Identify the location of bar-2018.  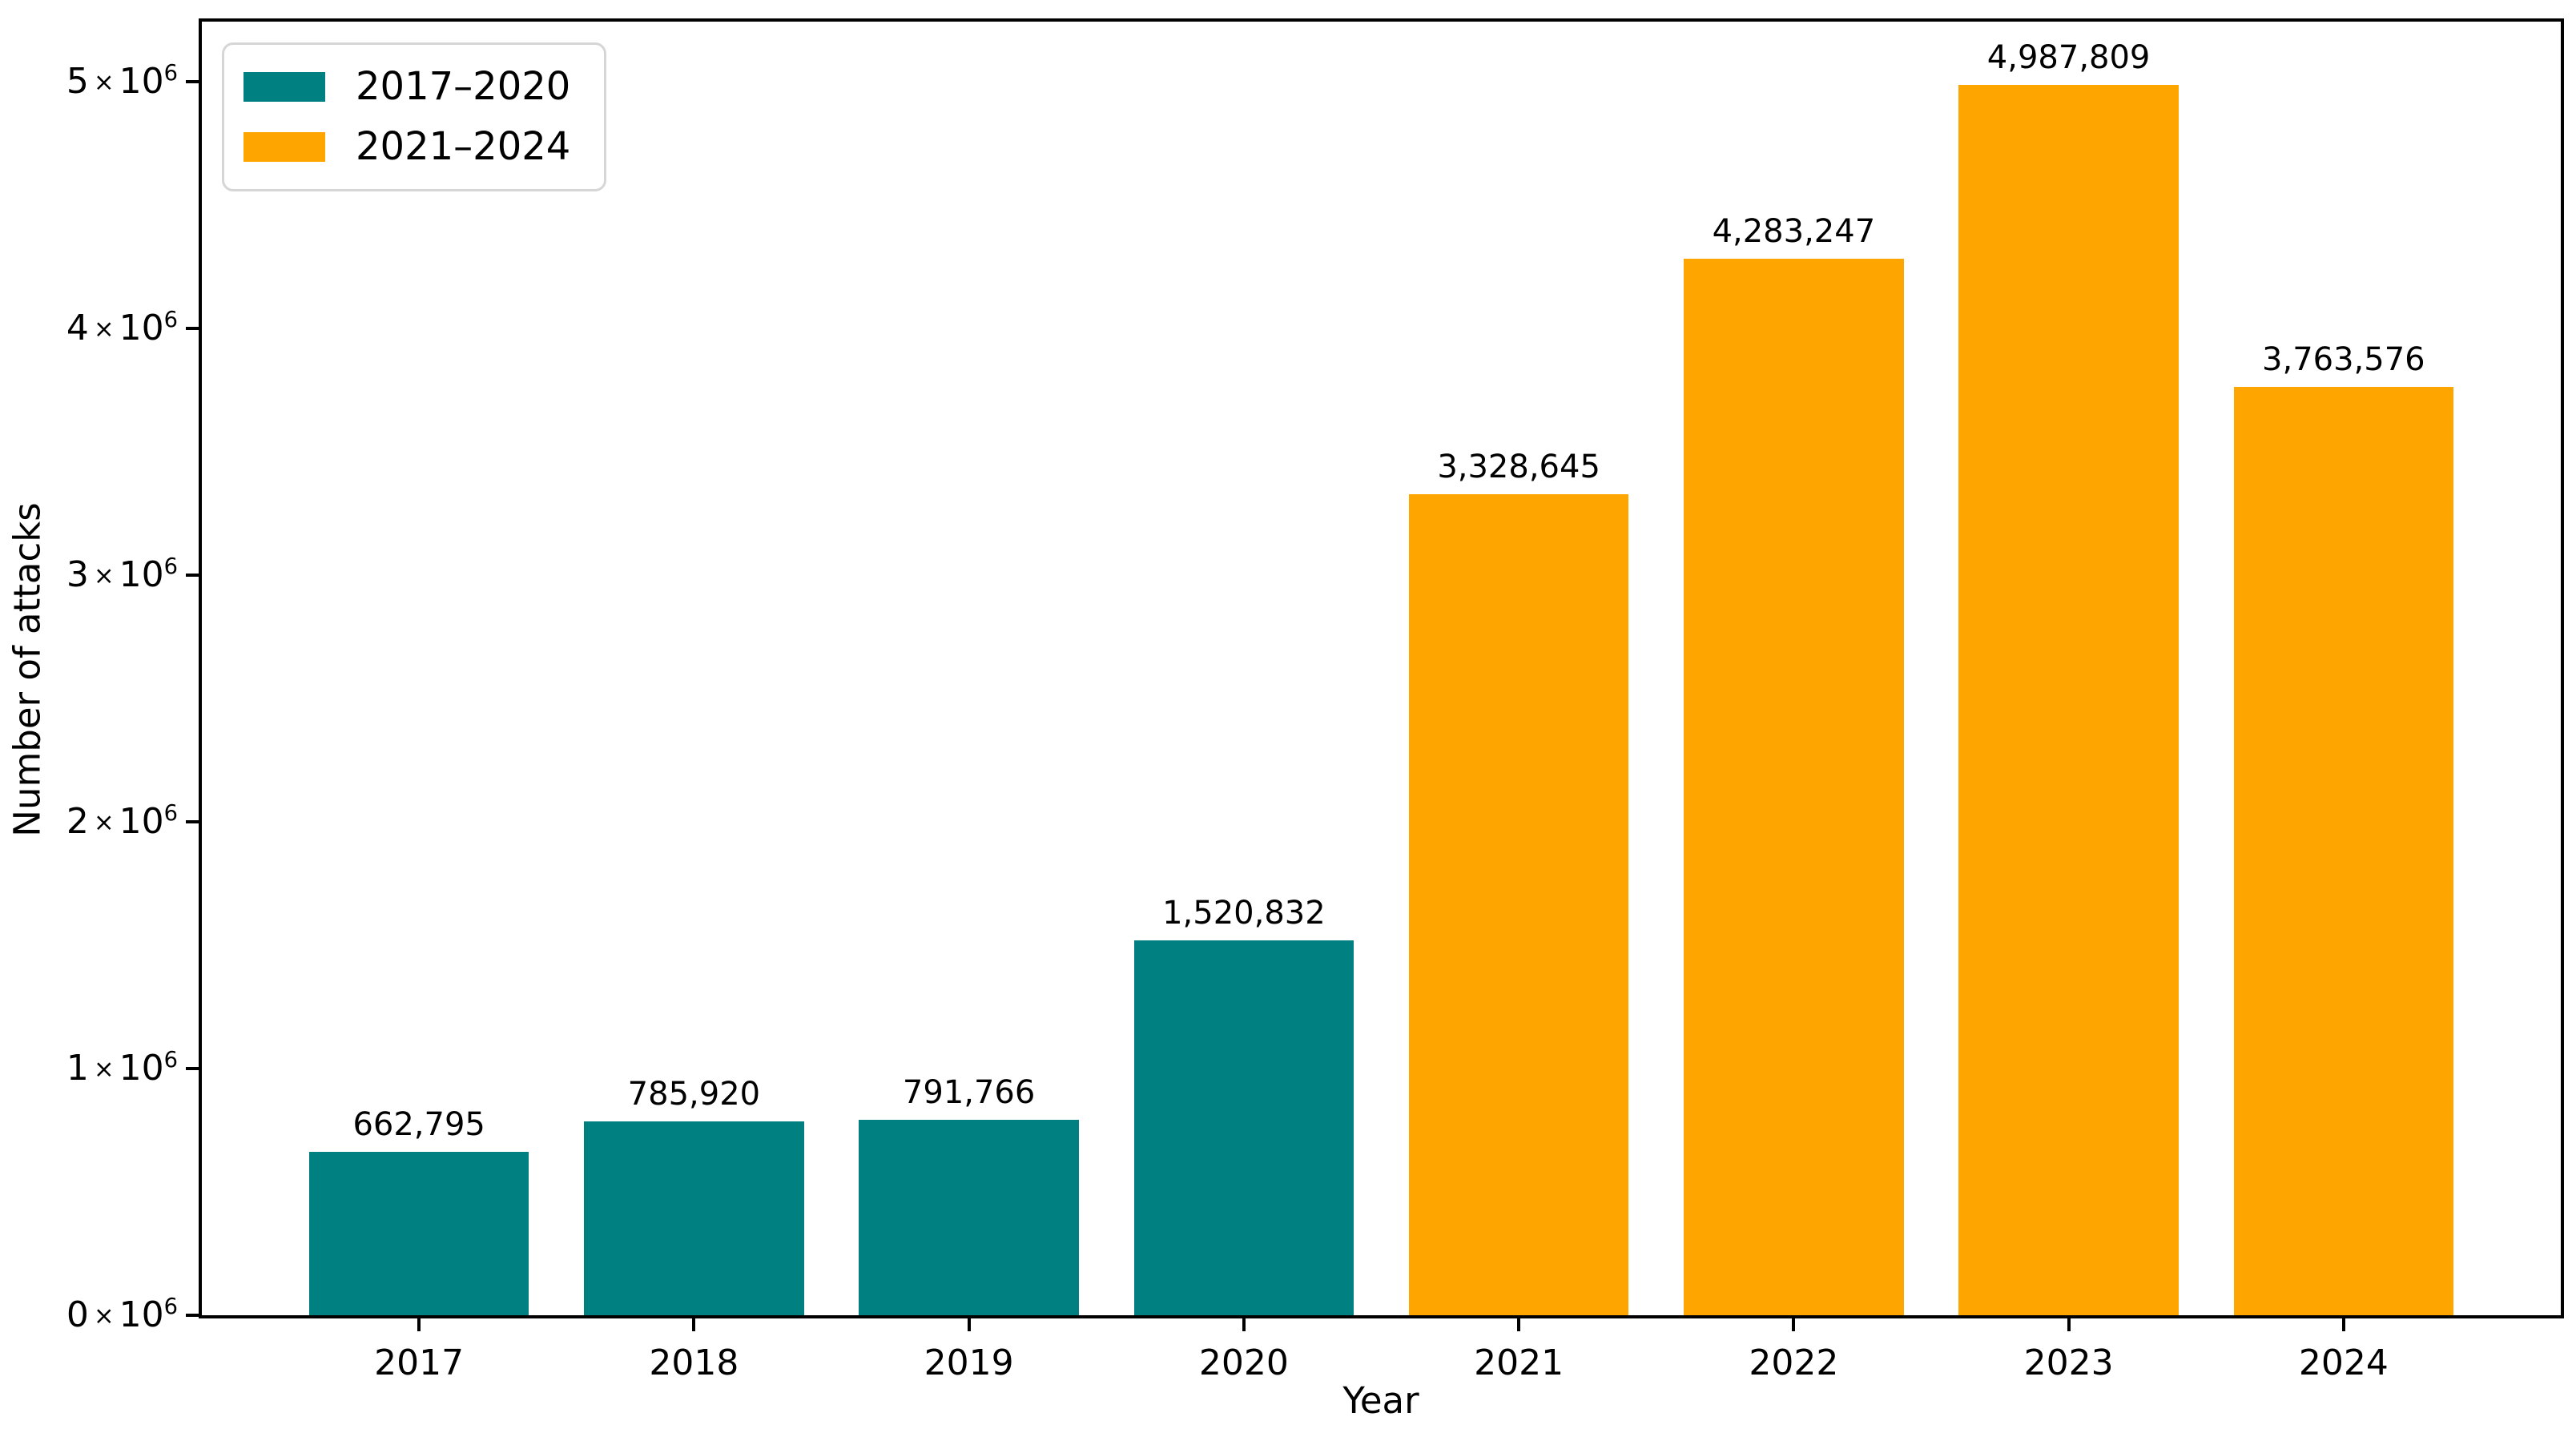
(694, 1218).